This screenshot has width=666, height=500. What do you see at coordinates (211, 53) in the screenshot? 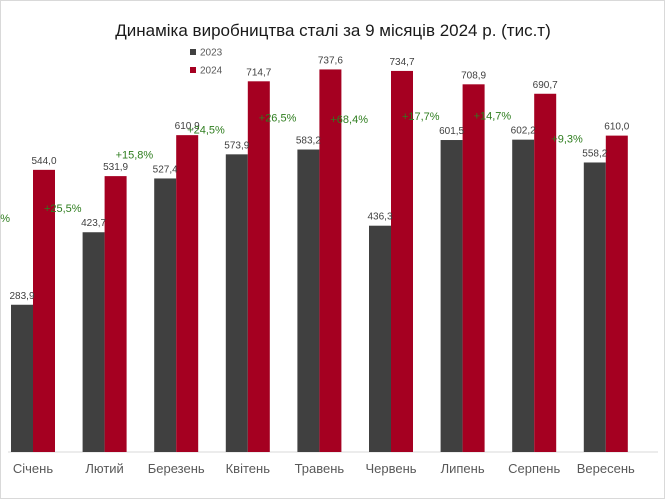
I see `legend-label-2023: 2023` at bounding box center [211, 53].